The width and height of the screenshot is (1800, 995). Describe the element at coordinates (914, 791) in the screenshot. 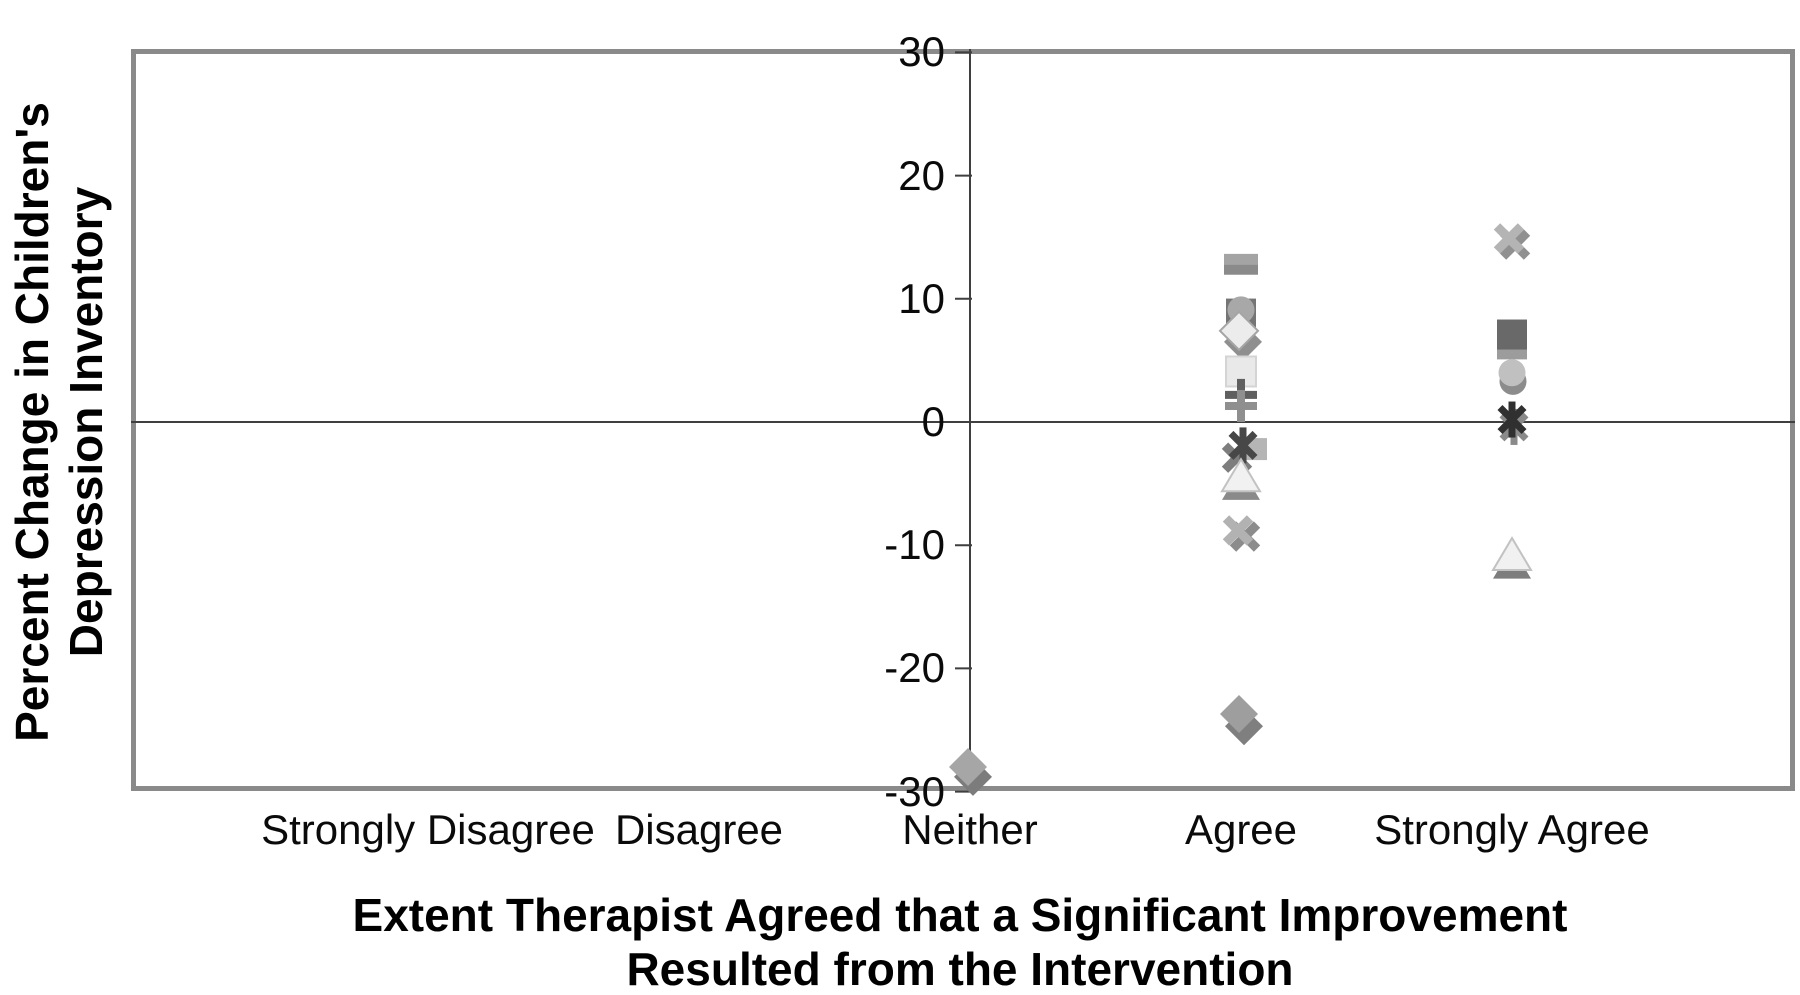

I see `y-tick-label--30: -30` at that location.